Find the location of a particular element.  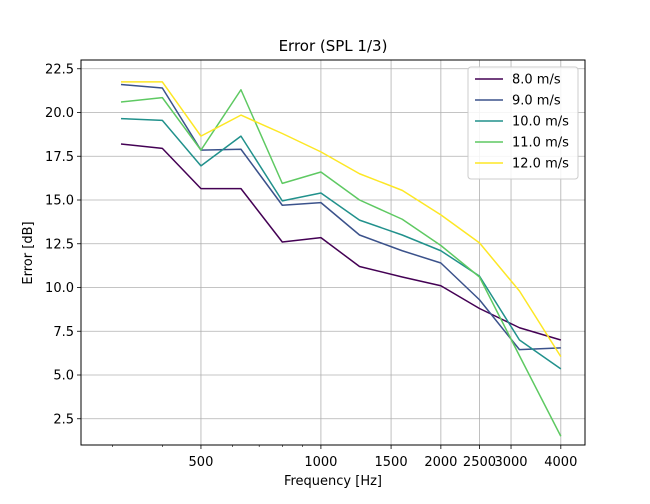

legend: 8.0 m/s 9.0 m/s 10.0 m/s 11.0 m/s 12.0 m/s is located at coordinates (523, 123).